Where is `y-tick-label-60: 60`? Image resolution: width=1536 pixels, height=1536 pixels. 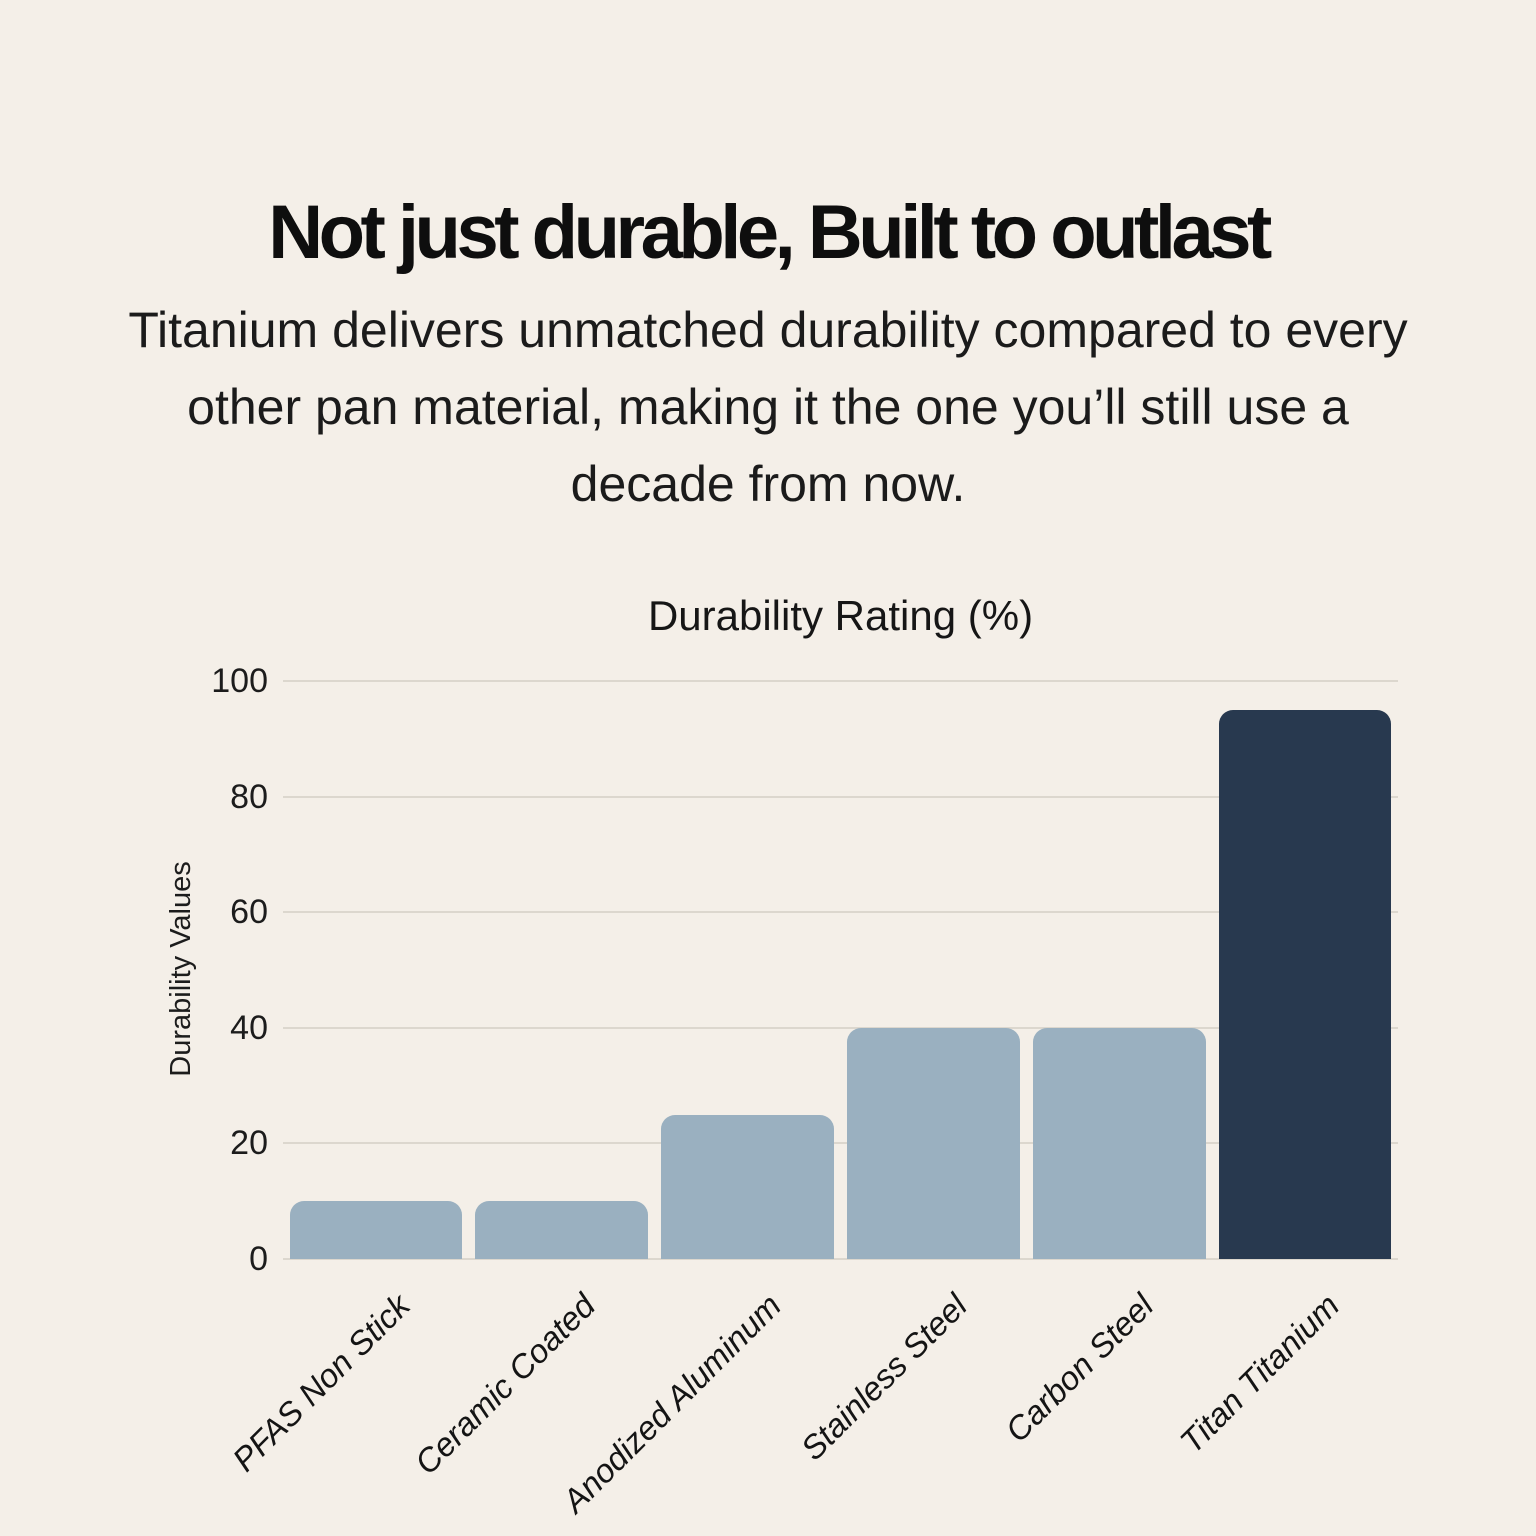 y-tick-label-60: 60 is located at coordinates (249, 912).